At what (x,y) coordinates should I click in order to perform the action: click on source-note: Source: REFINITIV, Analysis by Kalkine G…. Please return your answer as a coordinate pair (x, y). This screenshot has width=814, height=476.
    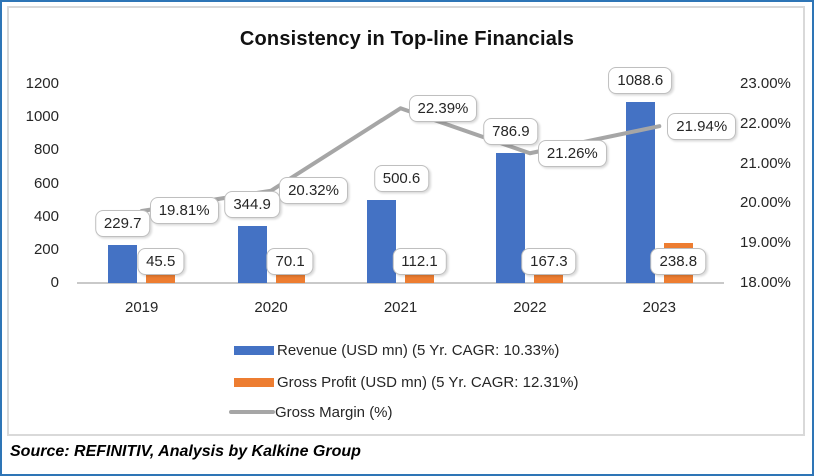
    Looking at the image, I should click on (185, 451).